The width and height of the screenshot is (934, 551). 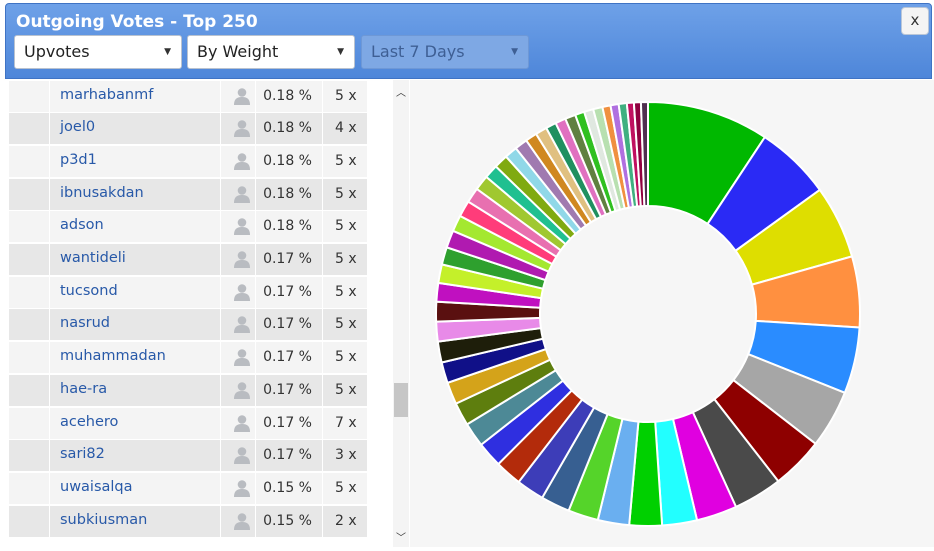 What do you see at coordinates (57, 51) in the screenshot?
I see `vote-type-value: Upvotes` at bounding box center [57, 51].